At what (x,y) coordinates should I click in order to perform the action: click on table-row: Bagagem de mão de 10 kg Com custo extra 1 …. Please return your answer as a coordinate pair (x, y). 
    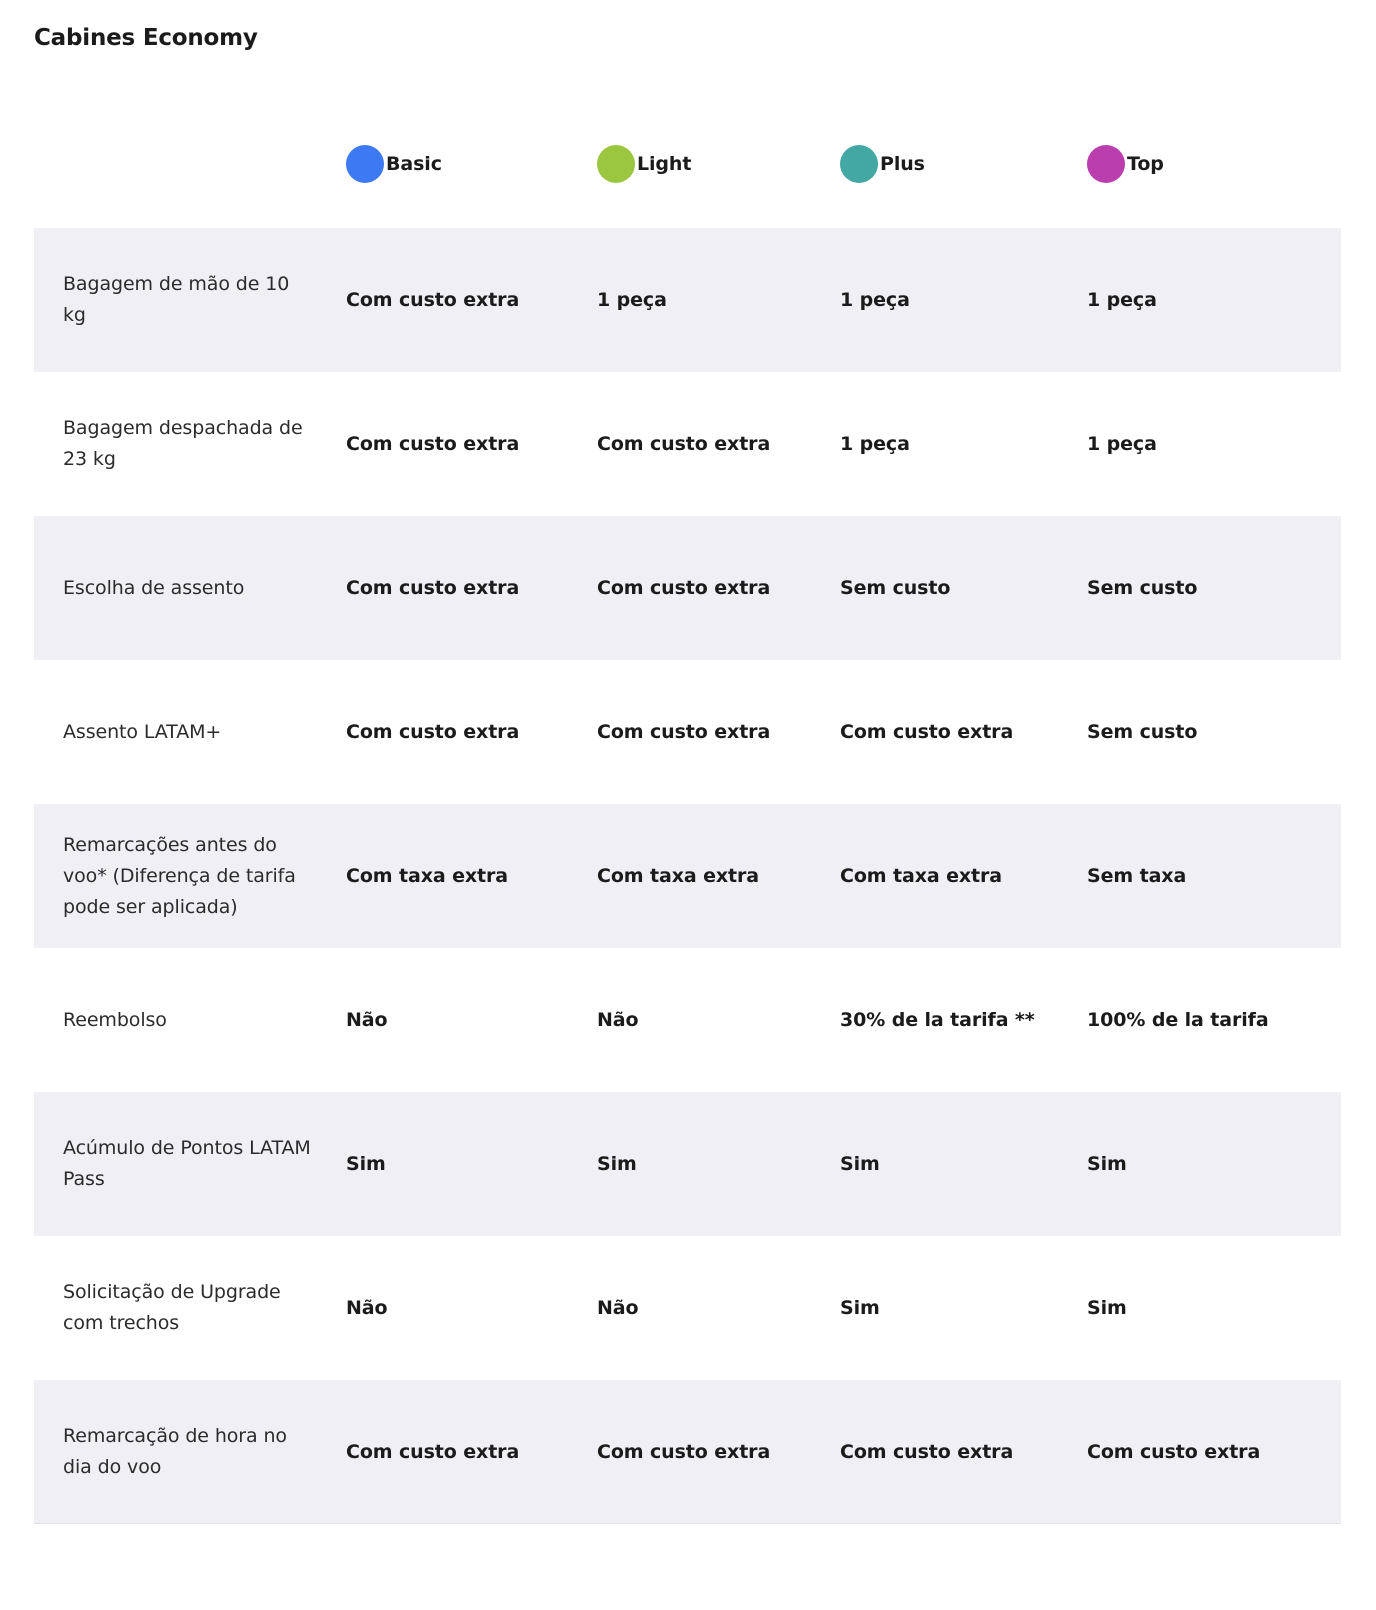
    Looking at the image, I should click on (687, 300).